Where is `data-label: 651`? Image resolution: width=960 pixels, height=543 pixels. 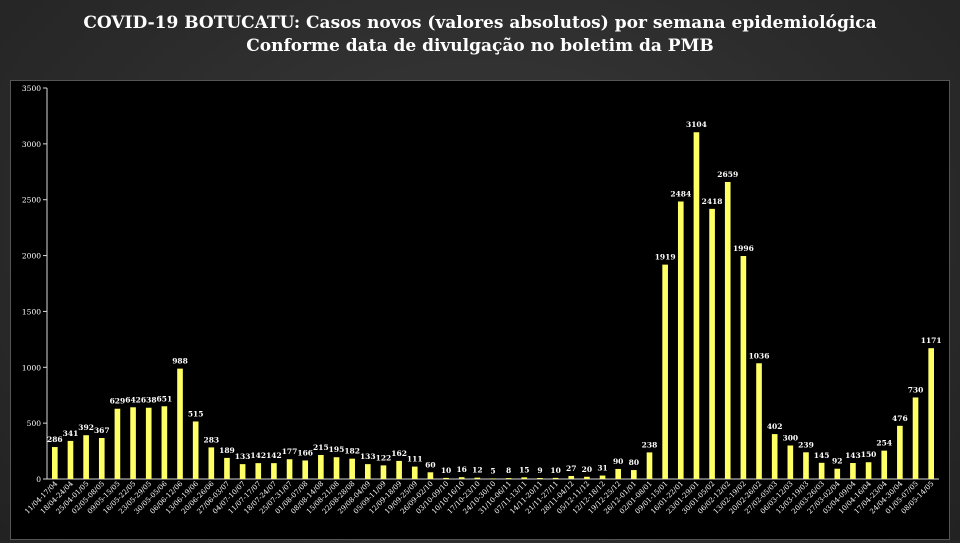 data-label: 651 is located at coordinates (165, 398).